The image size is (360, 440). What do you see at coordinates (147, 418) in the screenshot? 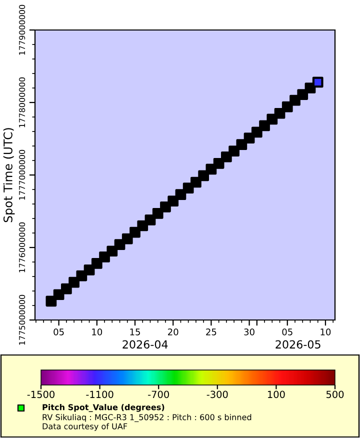
I see `text: RV Sikuliaq : MGC-R3 1_50952 : Pitch : 600 s binned` at bounding box center [147, 418].